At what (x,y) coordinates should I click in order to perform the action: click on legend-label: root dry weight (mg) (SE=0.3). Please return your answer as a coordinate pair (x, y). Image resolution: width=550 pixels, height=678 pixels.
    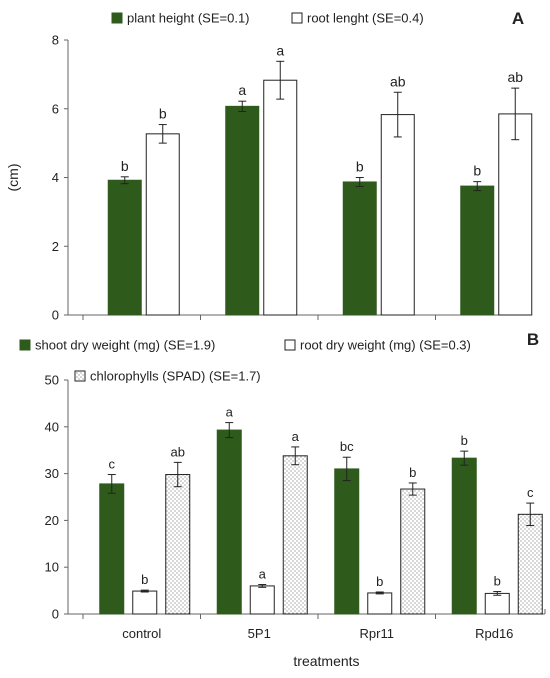
    Looking at the image, I should click on (385, 345).